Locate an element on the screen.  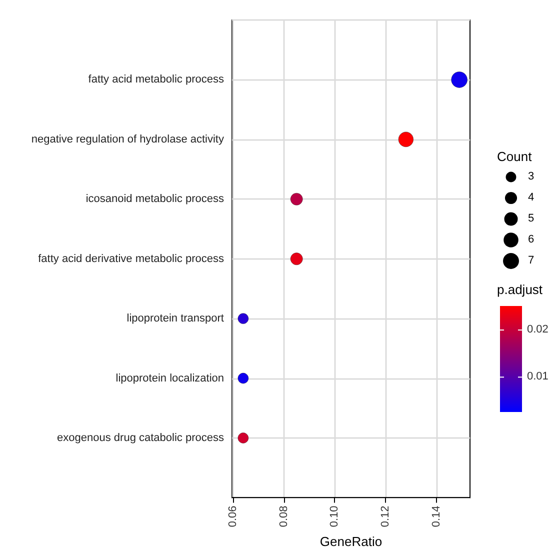
legend-label: 3 is located at coordinates (531, 176).